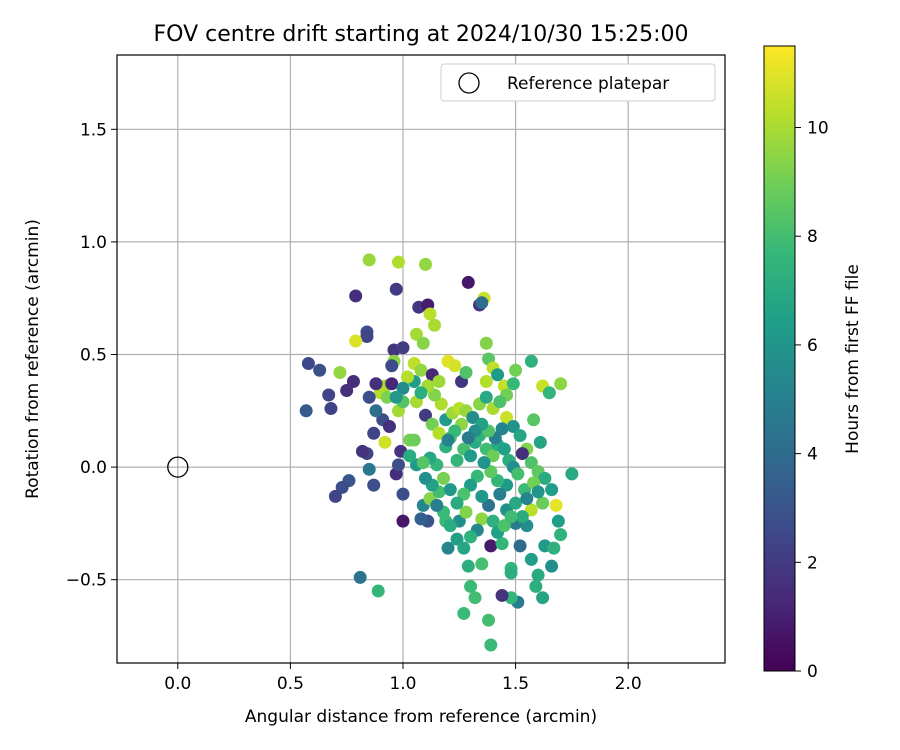 This screenshot has height=750, width=900. I want to click on colorbar-tick-label: 2, so click(812, 563).